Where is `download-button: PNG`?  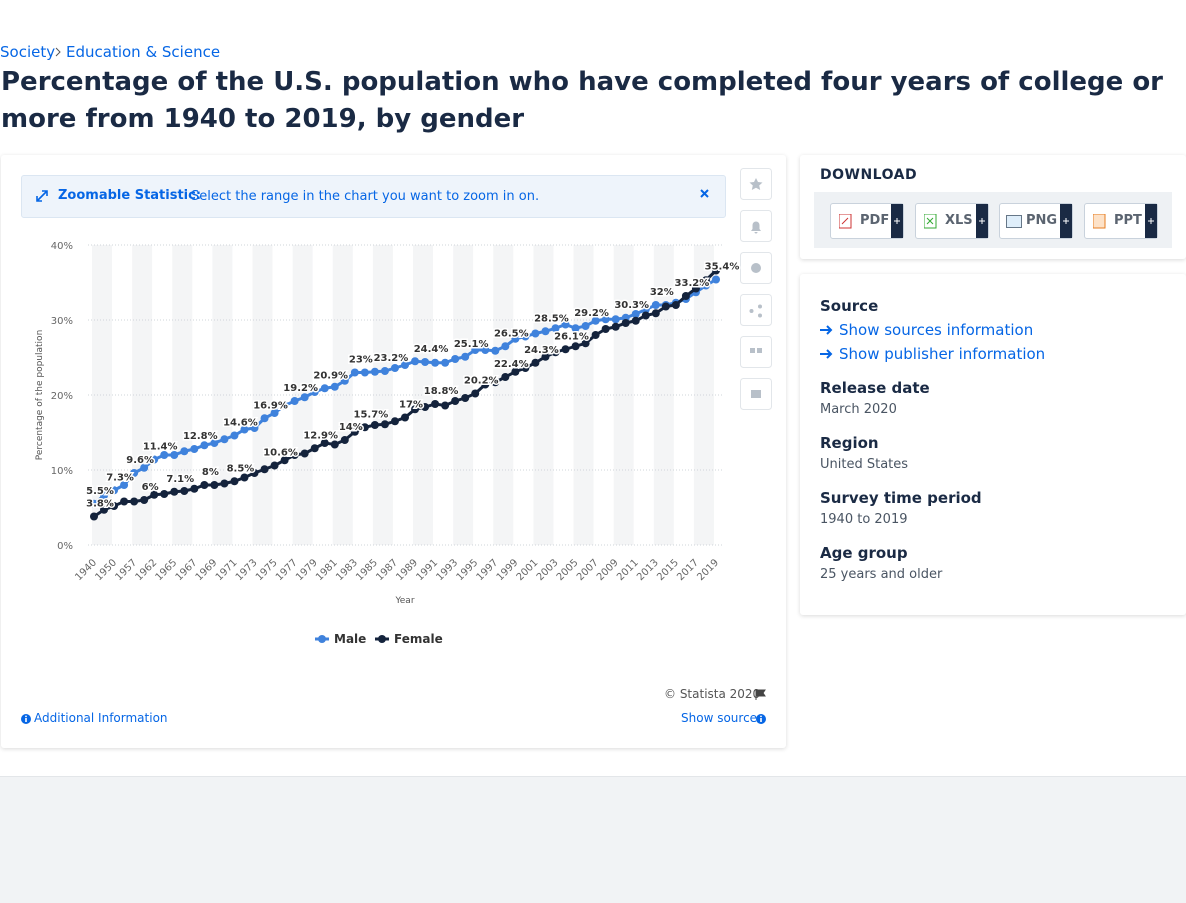
download-button: PNG is located at coordinates (1036, 221).